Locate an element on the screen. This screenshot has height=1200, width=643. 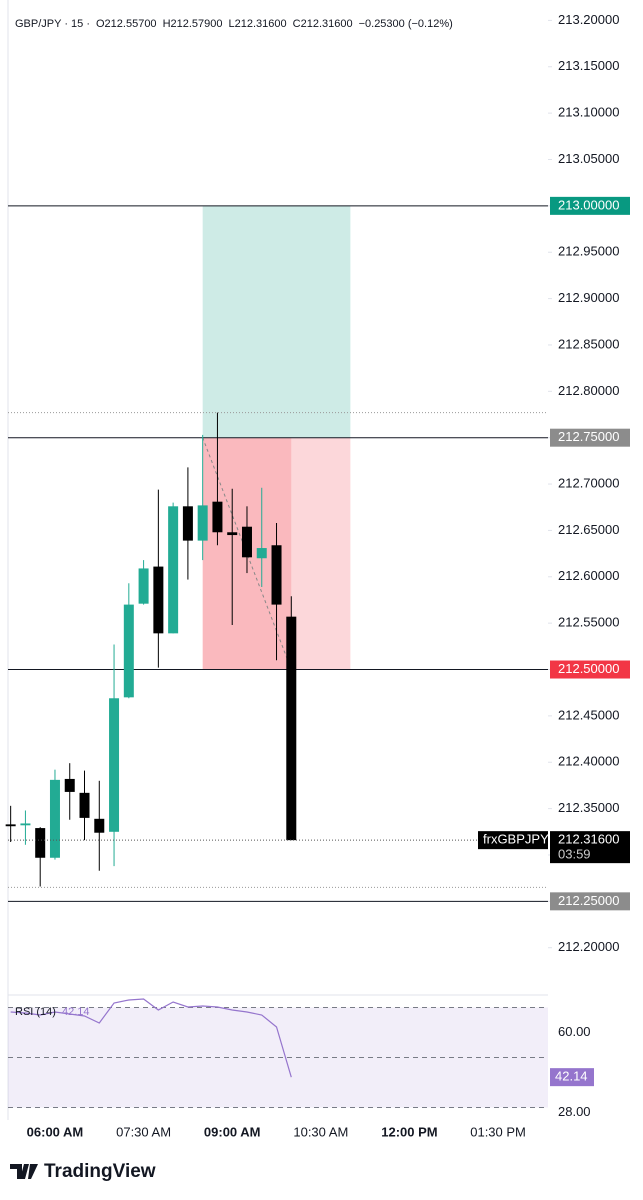
x-tick-label: 01:30 PM is located at coordinates (498, 1131).